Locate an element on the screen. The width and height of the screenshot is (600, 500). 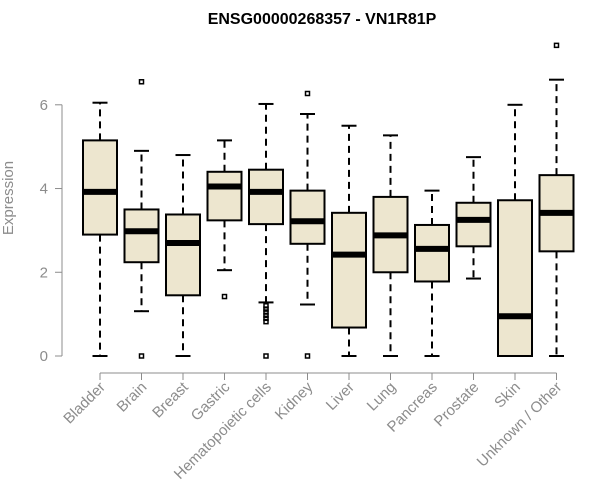
y-tick-label: 6 is located at coordinates (44, 105).